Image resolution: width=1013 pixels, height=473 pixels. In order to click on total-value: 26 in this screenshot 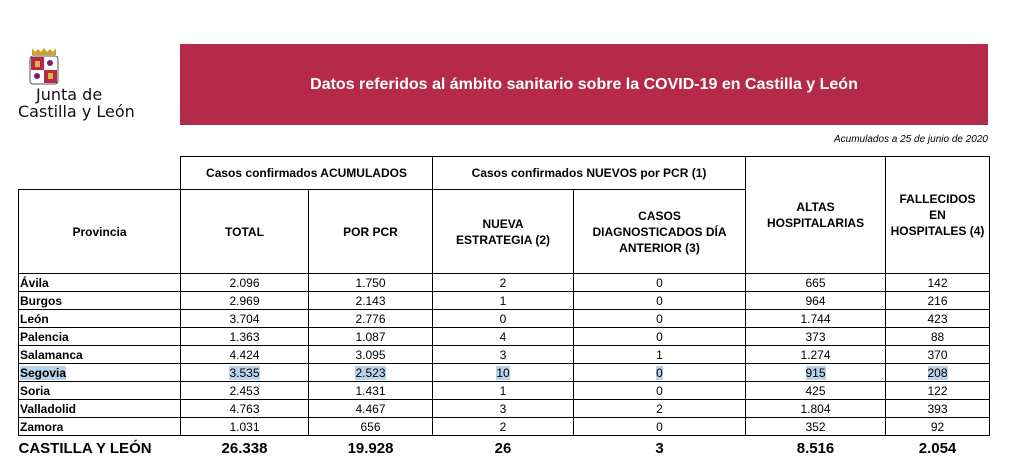, I will do `click(503, 448)`.